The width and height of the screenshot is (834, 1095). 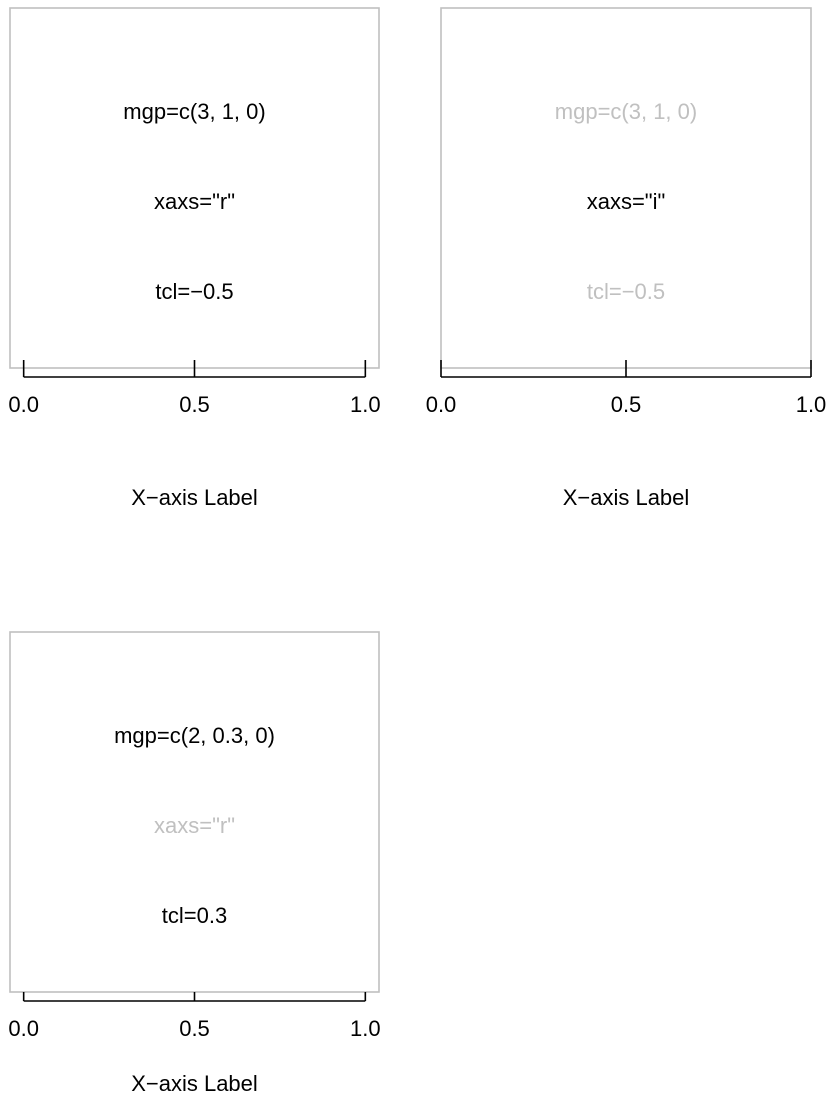 What do you see at coordinates (194, 915) in the screenshot?
I see `annotation-3: tcl=0.3` at bounding box center [194, 915].